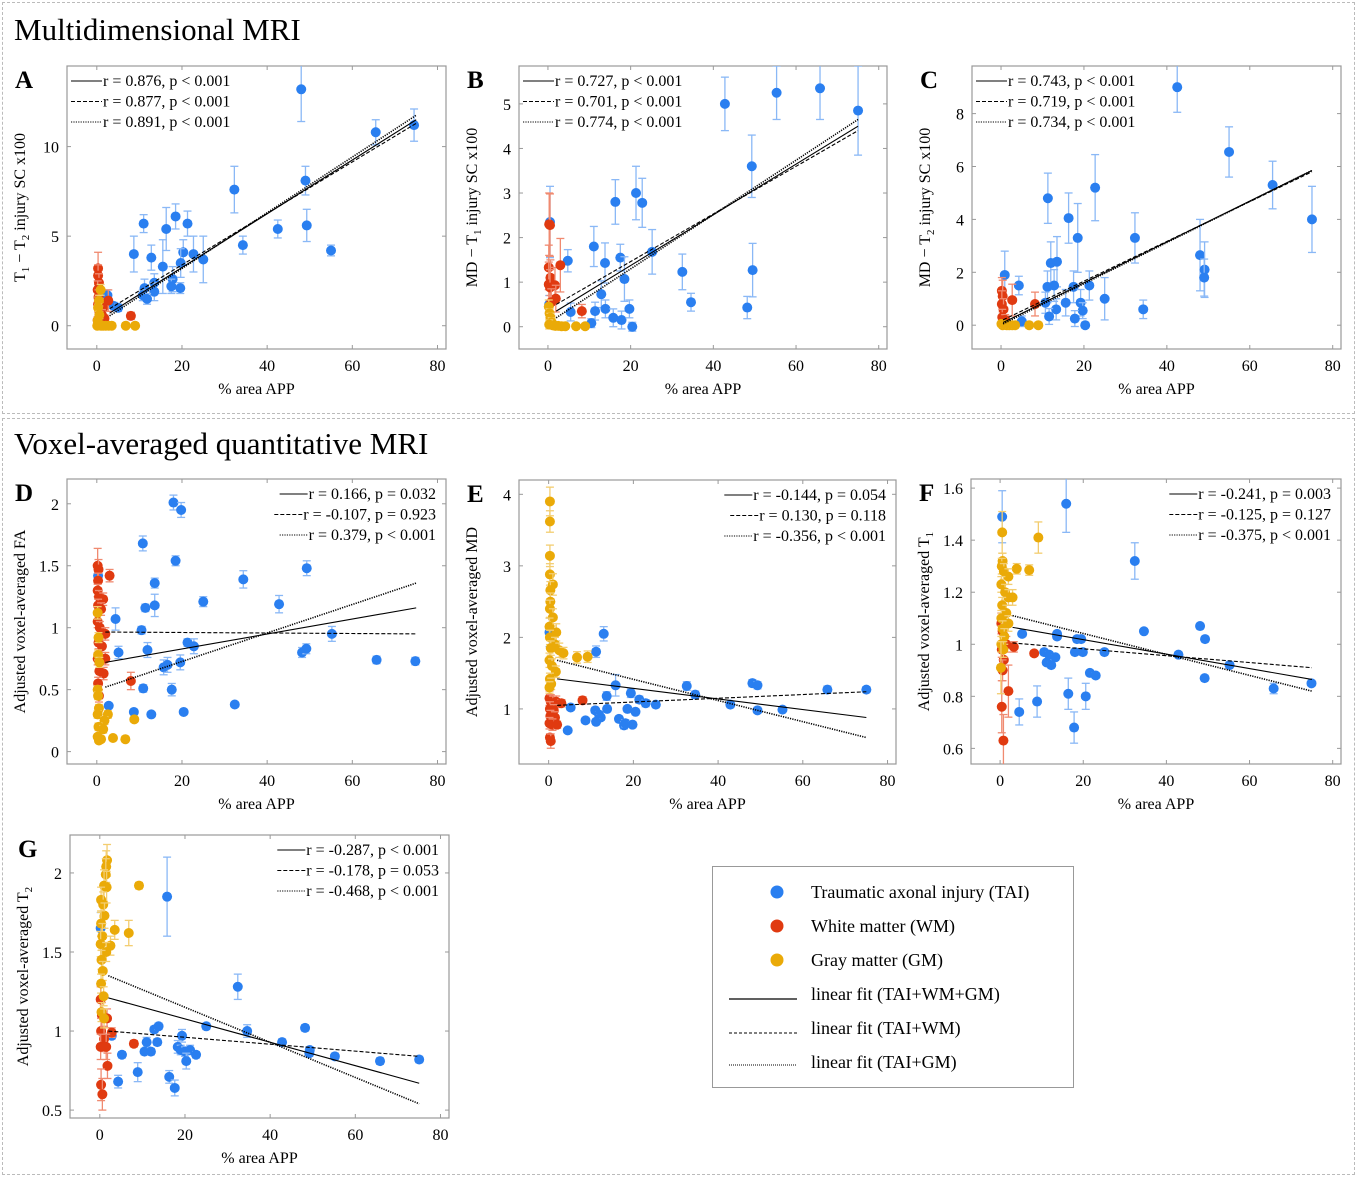 This screenshot has height=1177, width=1357. What do you see at coordinates (157, 29) in the screenshot?
I see `section-title-multidimensional: Multidimensional MRI` at bounding box center [157, 29].